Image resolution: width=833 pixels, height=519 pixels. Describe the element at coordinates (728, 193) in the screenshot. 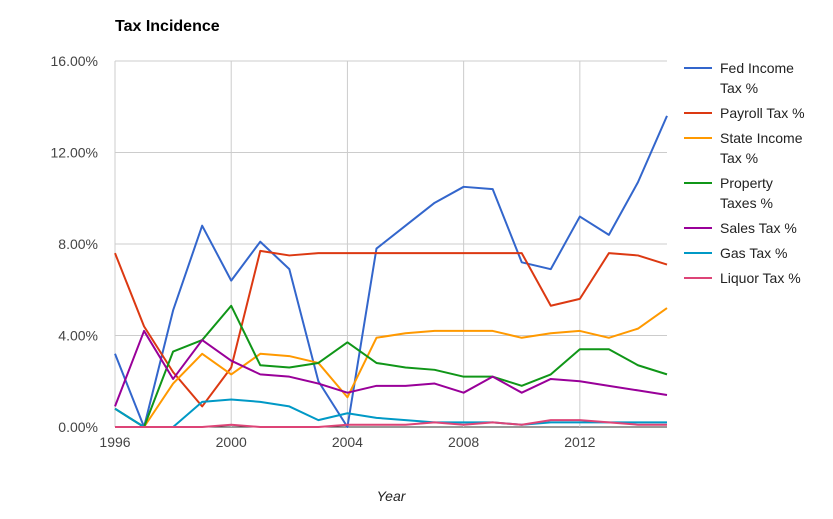

I see `legend-item: Property Taxes %` at that location.